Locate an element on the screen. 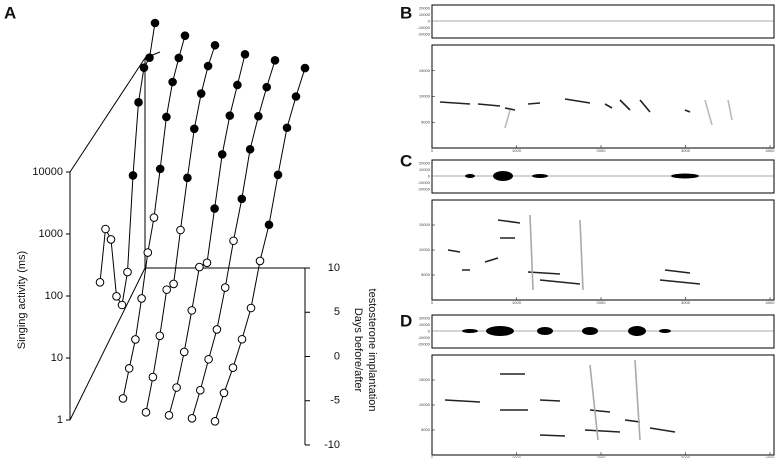  z-tick-label: 10 is located at coordinates (57, 358).